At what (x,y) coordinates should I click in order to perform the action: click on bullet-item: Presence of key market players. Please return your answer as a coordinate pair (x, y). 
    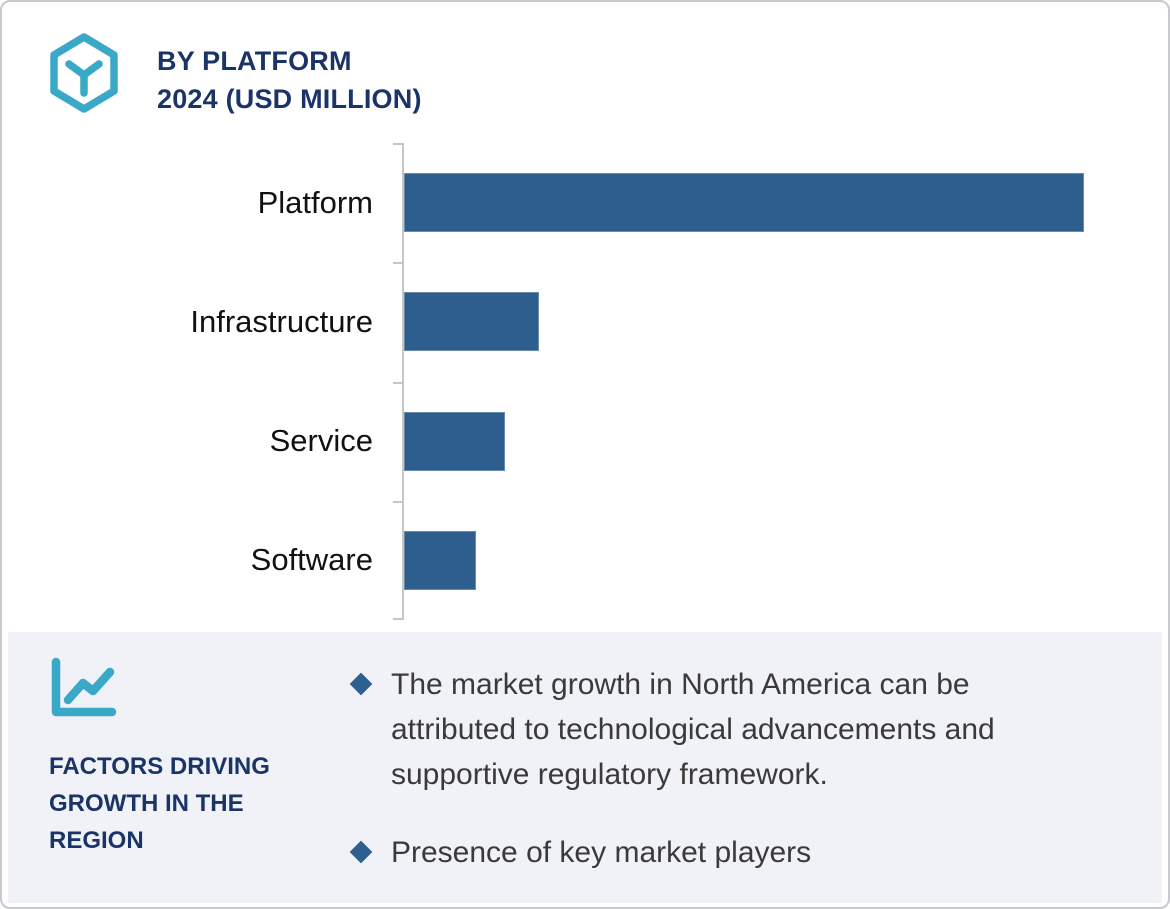
    Looking at the image, I should click on (745, 852).